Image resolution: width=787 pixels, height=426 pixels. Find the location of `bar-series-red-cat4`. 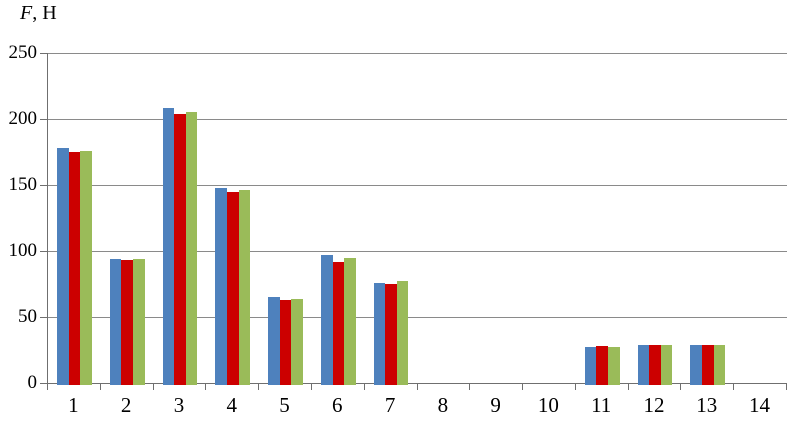

bar-series-red-cat4 is located at coordinates (232, 288).